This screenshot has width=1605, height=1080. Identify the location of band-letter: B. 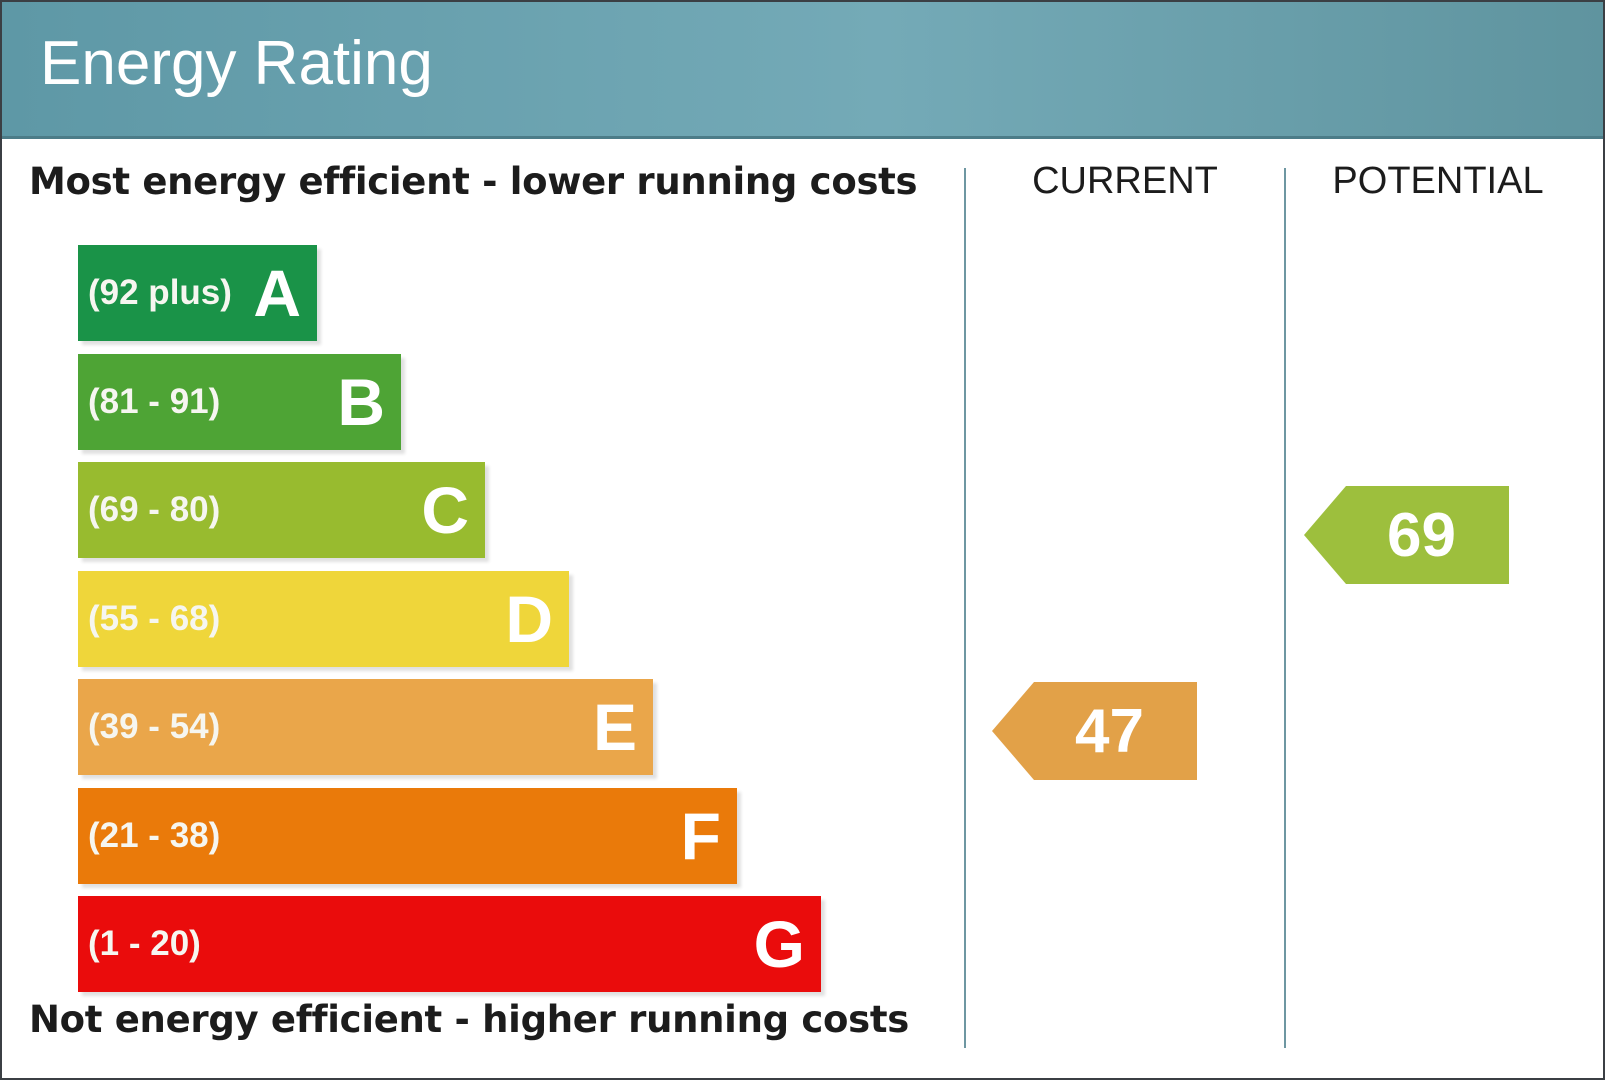
(361, 402).